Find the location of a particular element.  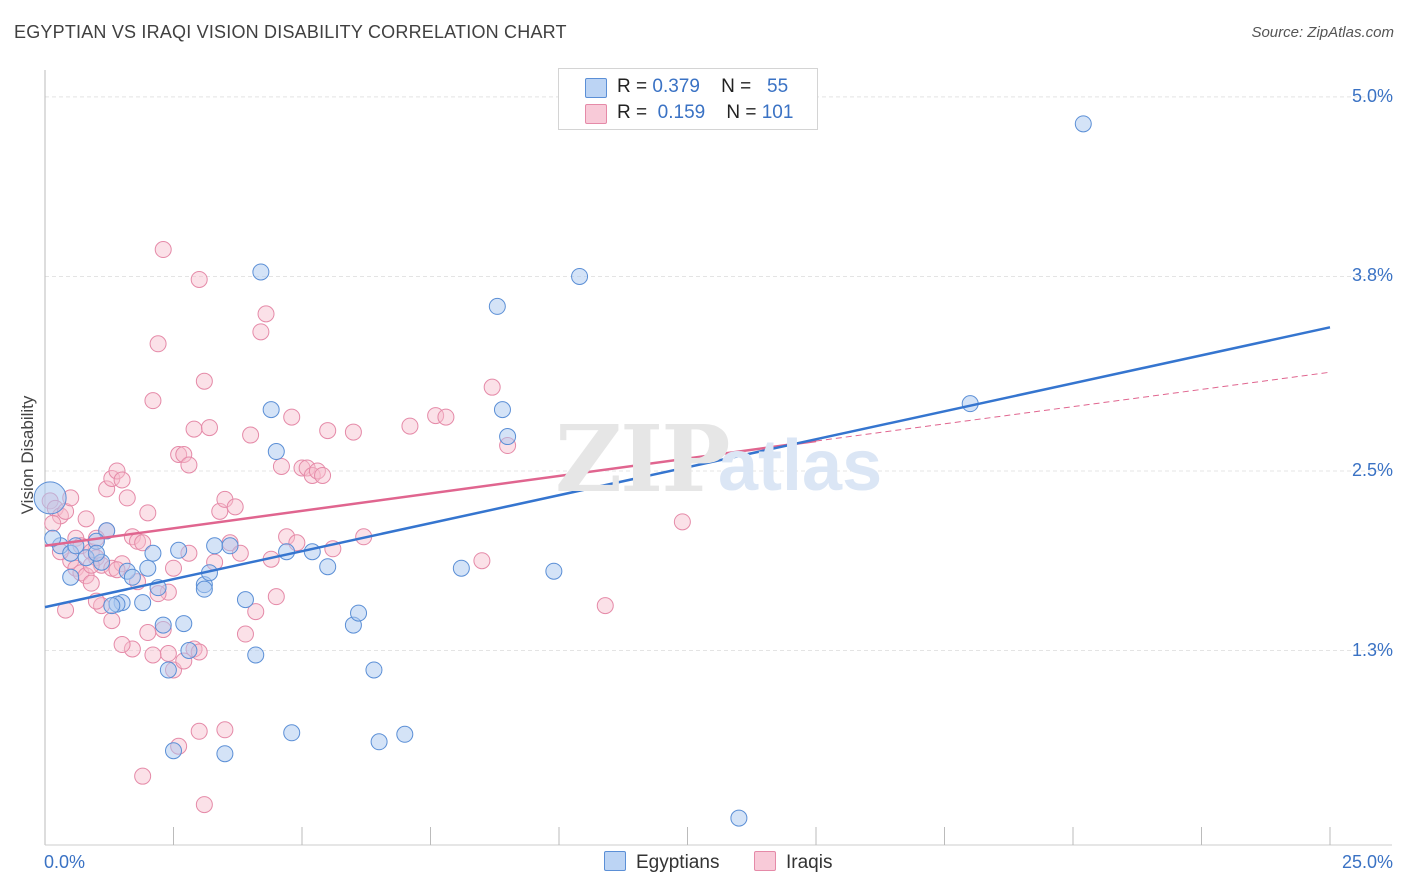

egyptians-r-label: R = is located at coordinates (632, 86).